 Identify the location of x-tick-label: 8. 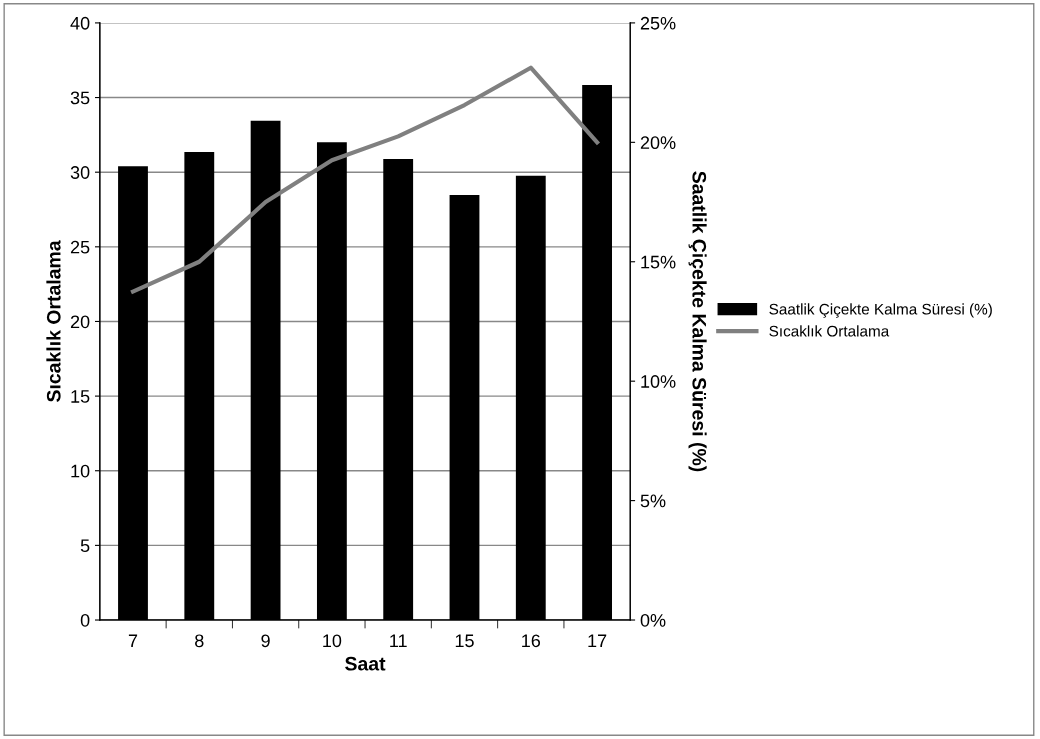
(199, 641).